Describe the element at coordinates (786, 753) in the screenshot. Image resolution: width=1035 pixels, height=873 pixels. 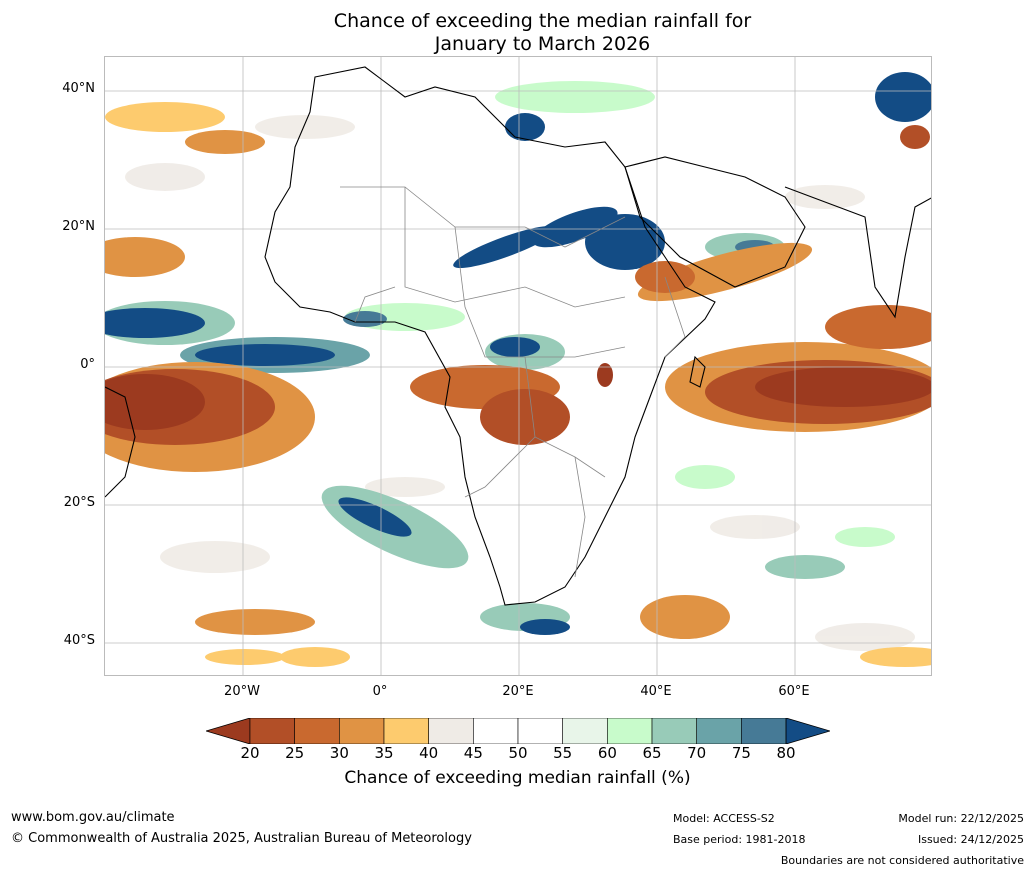
I see `colorbar-tick-label: 80` at that location.